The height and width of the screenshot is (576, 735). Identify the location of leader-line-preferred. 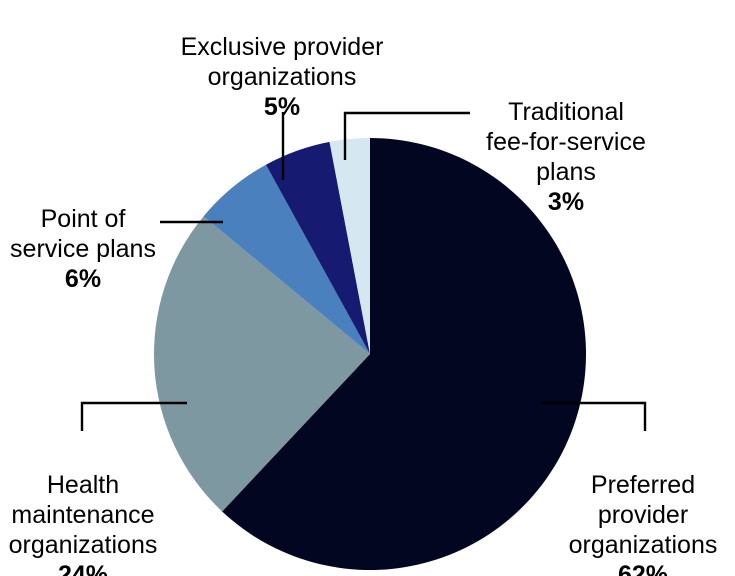
(594, 416).